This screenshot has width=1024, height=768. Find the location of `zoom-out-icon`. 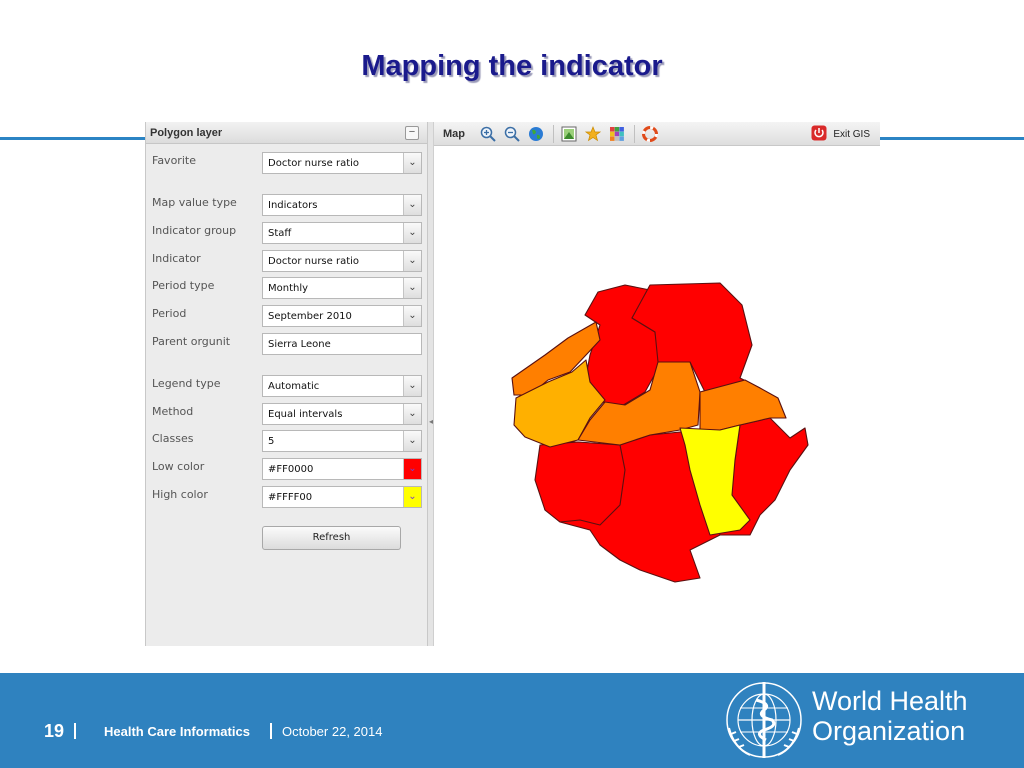

zoom-out-icon is located at coordinates (512, 134).